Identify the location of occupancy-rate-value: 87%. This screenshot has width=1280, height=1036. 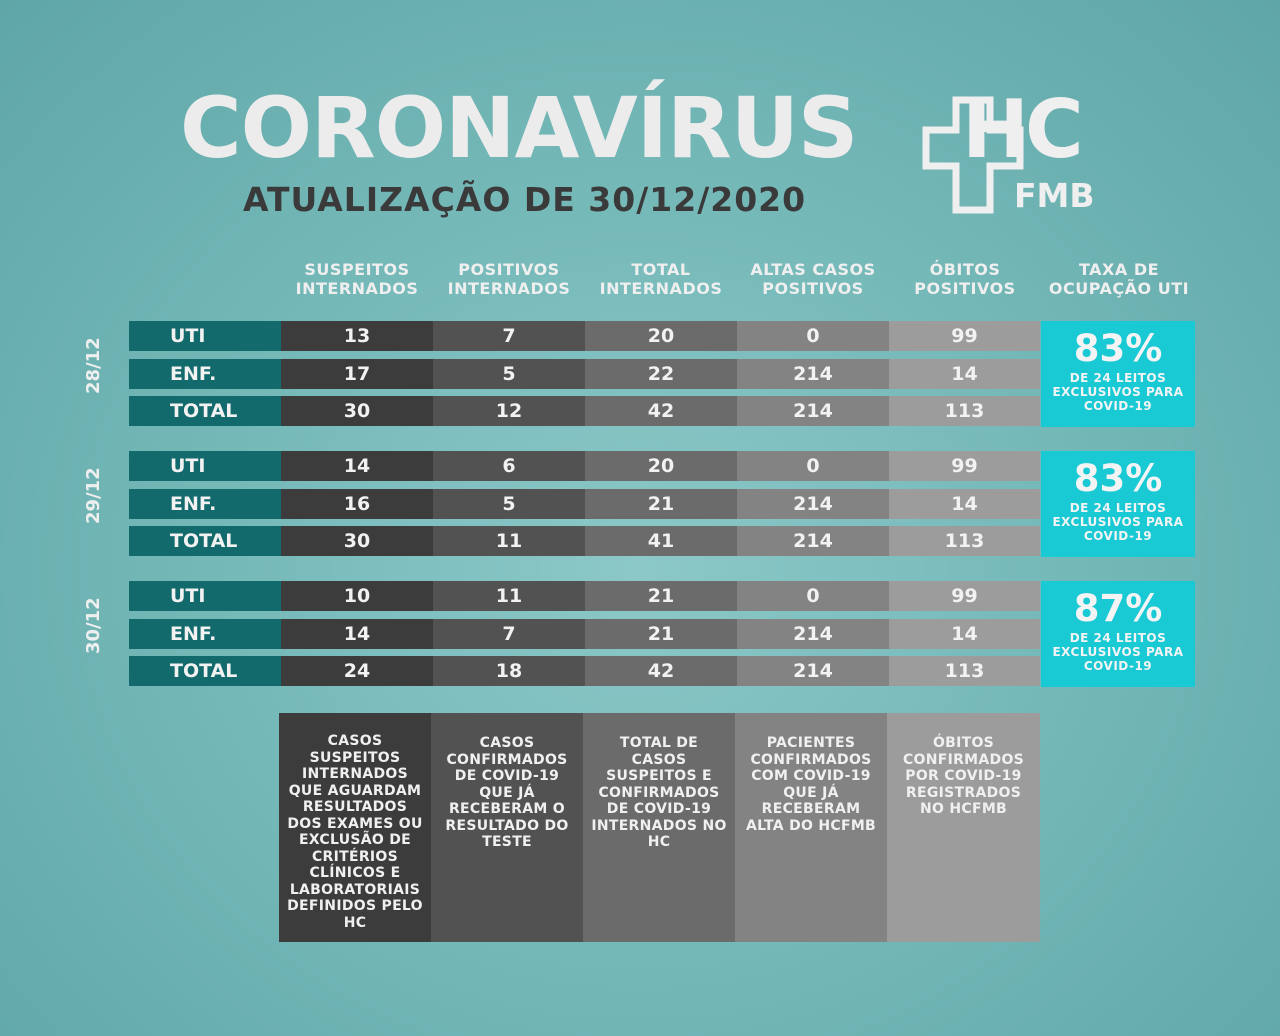
(1118, 608).